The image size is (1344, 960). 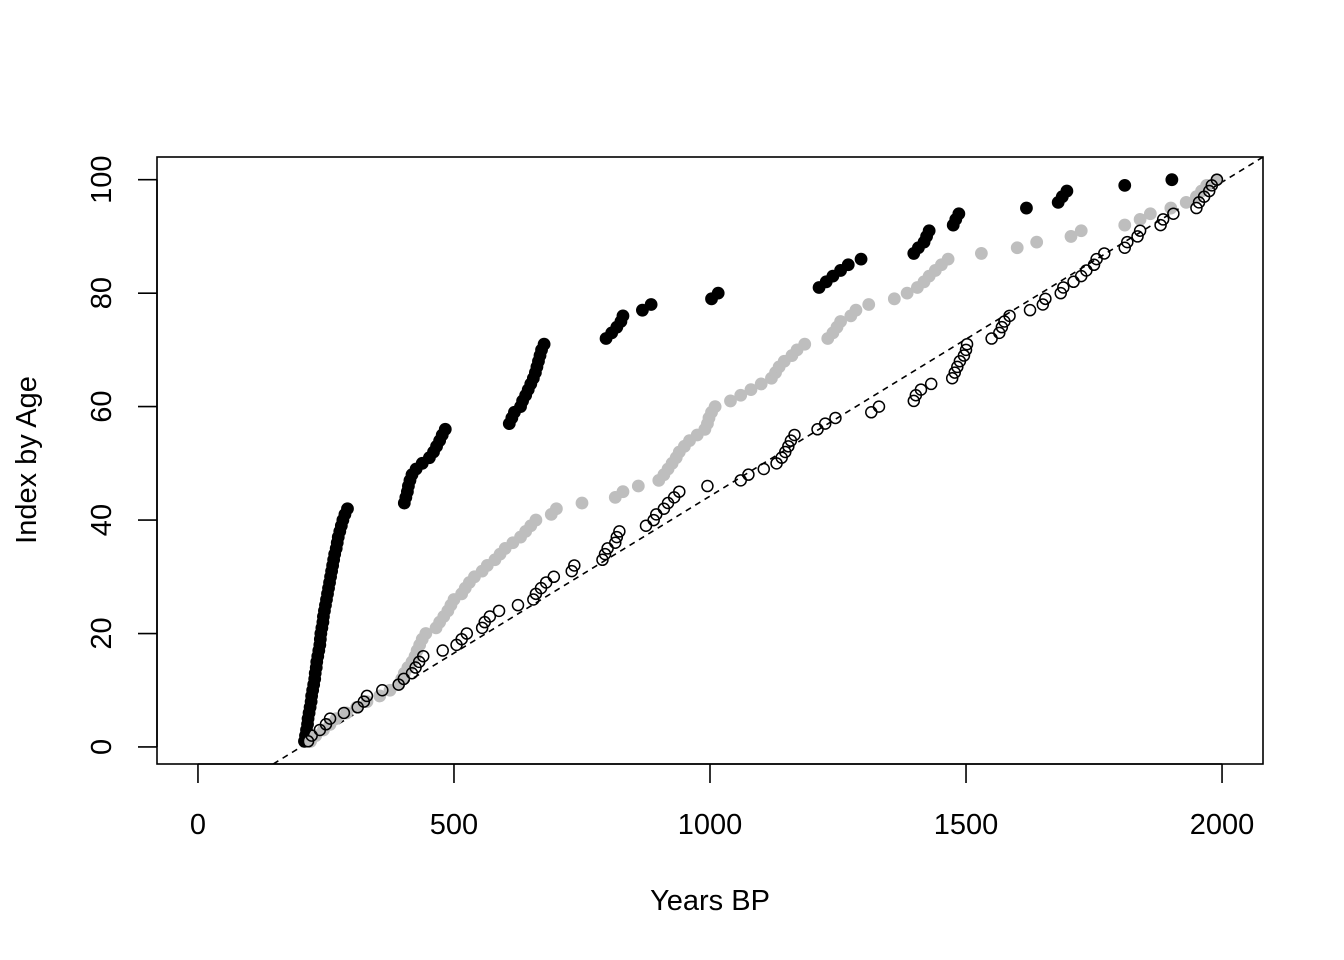 What do you see at coordinates (102, 406) in the screenshot?
I see `y-tick-label: 60` at bounding box center [102, 406].